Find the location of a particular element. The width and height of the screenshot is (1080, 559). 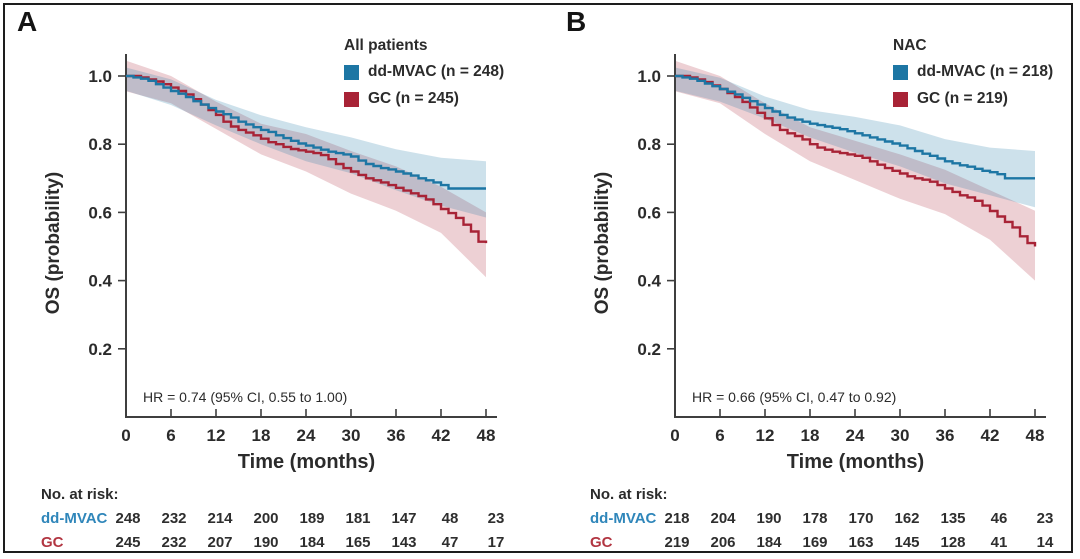

risk-value: 219 is located at coordinates (677, 542).